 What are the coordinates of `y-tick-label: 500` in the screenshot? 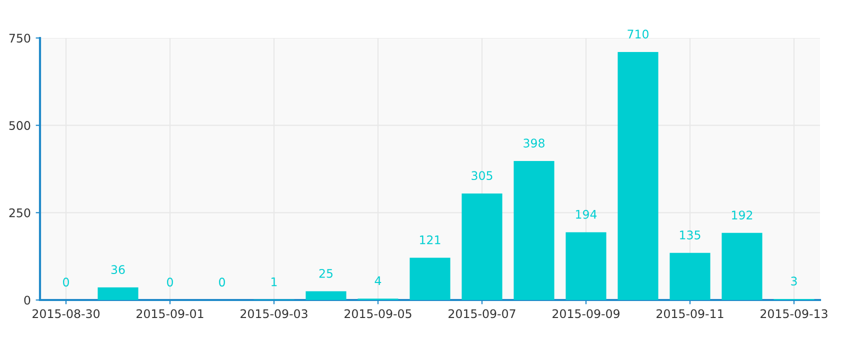 It's located at (19, 125).